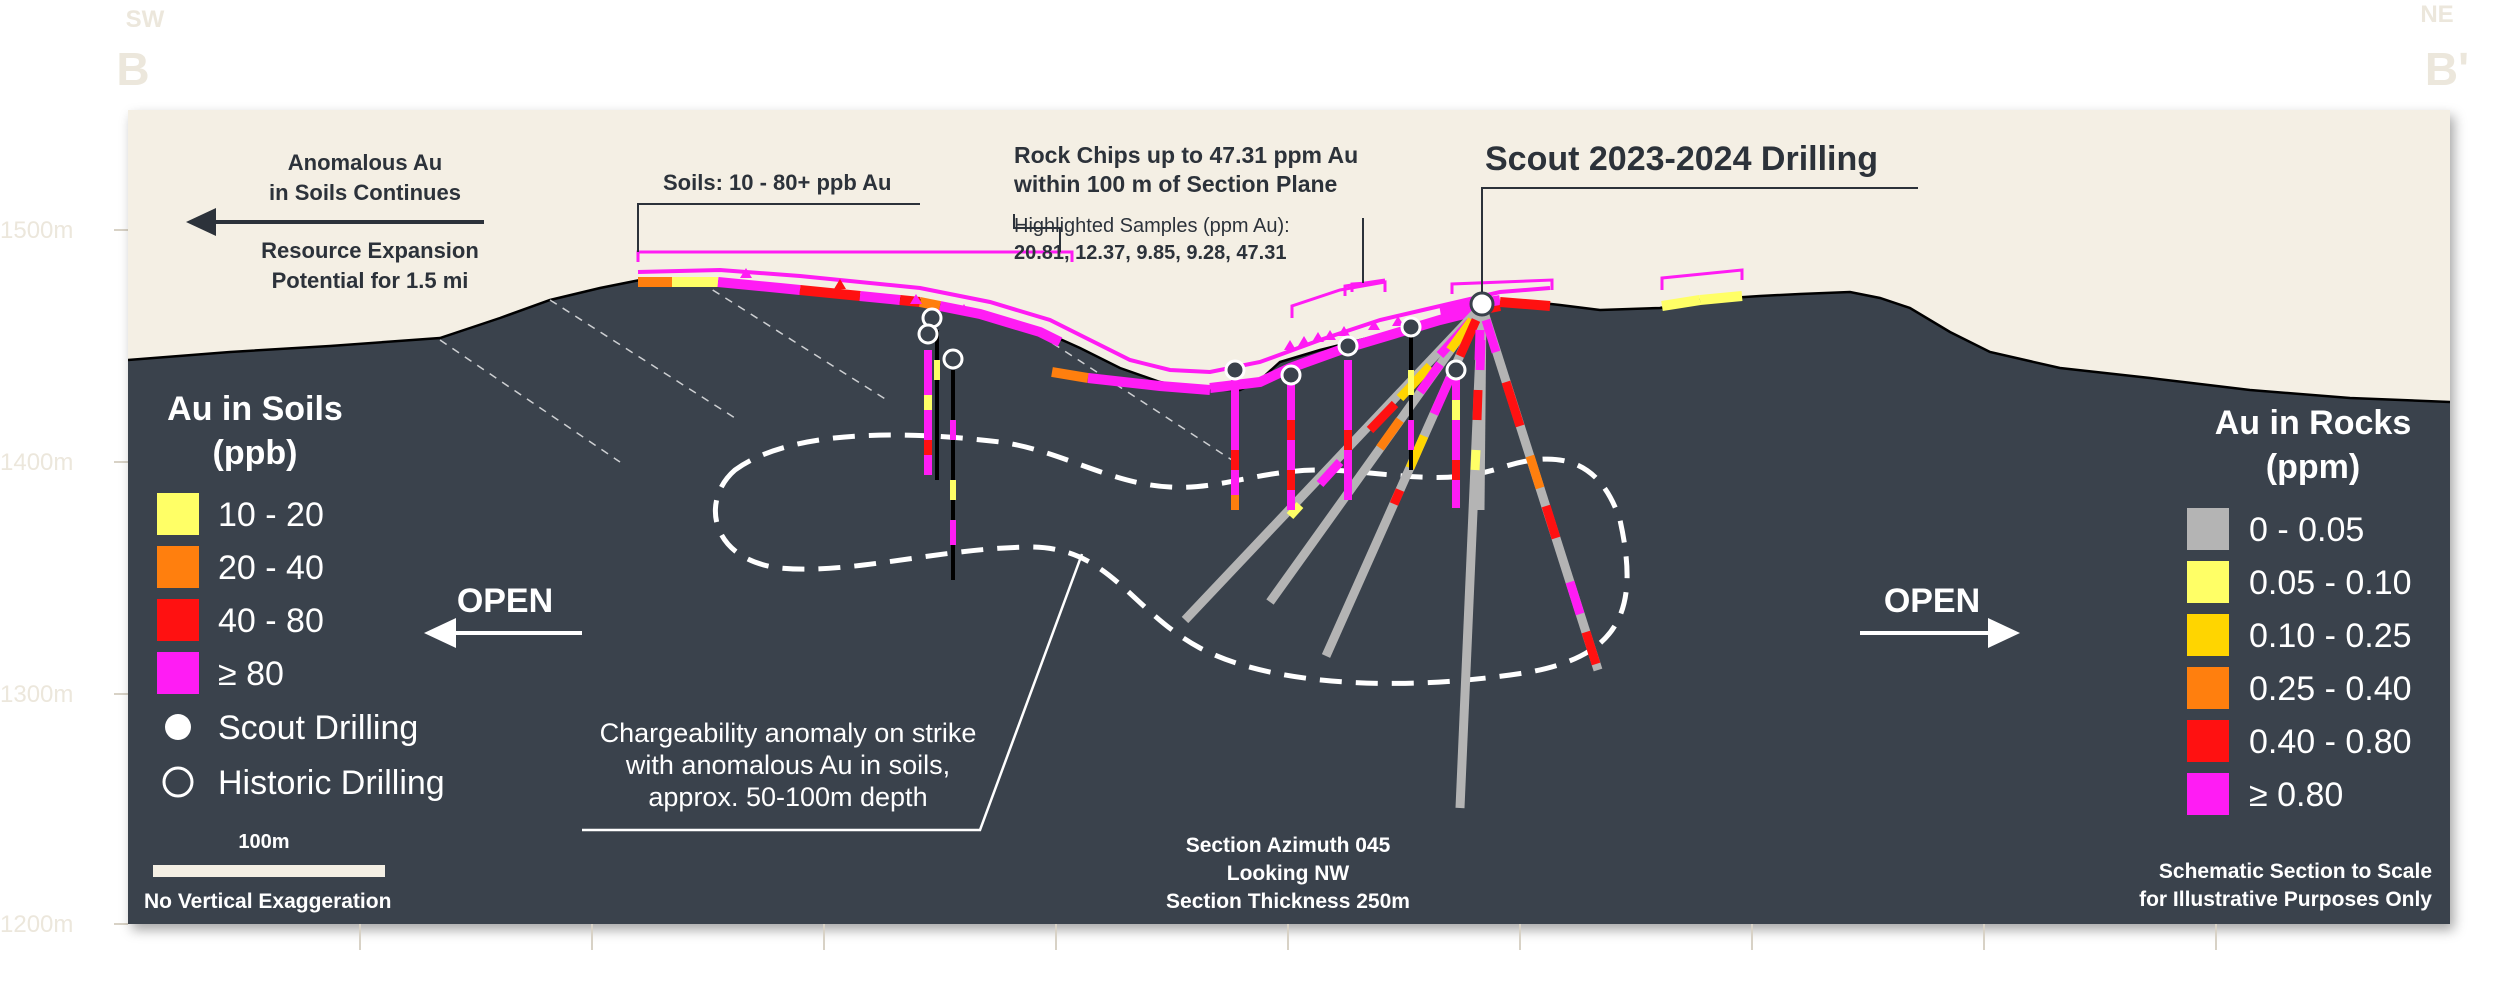 This screenshot has width=2500, height=984. What do you see at coordinates (2330, 583) in the screenshot?
I see `rock-legend-label: 0.05 - 0.10` at bounding box center [2330, 583].